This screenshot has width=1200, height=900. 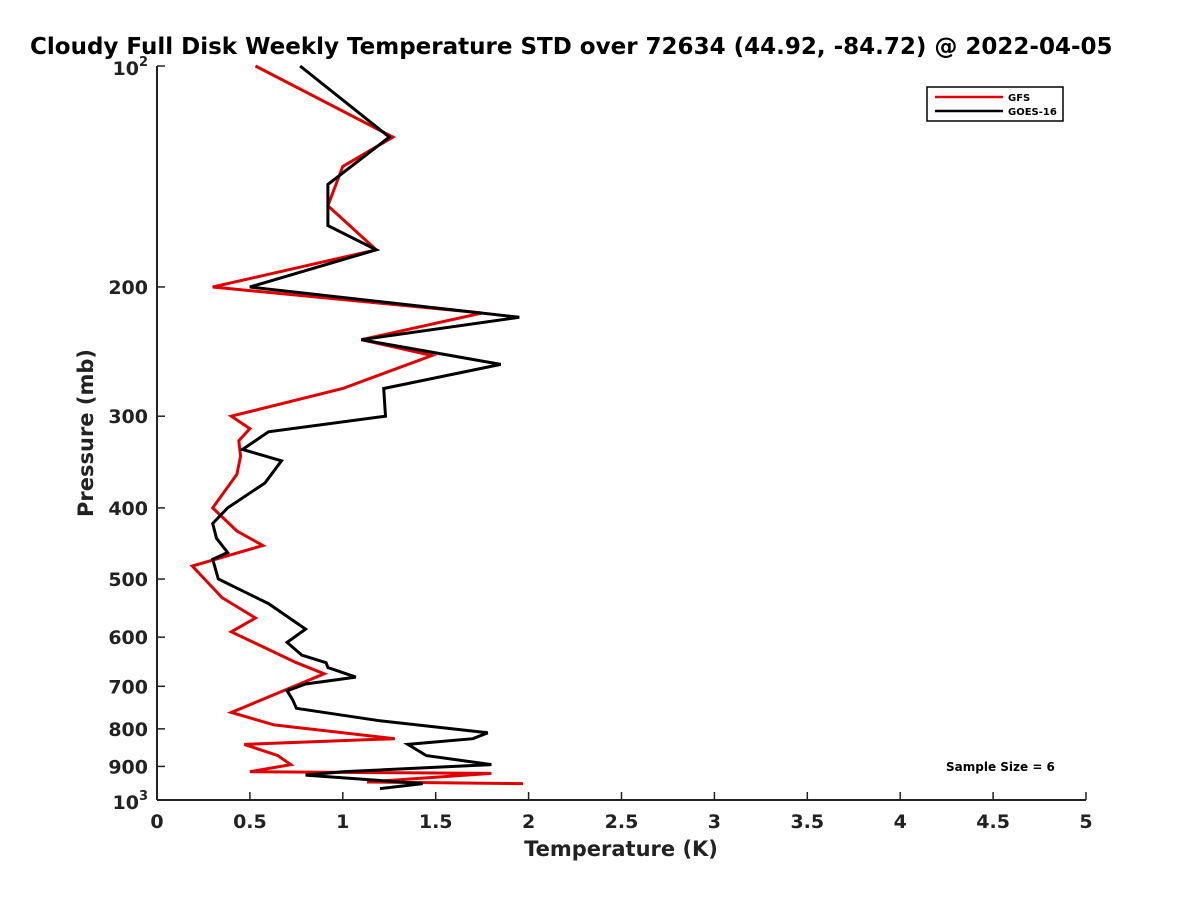 What do you see at coordinates (1000, 767) in the screenshot?
I see `sample-size-annotation: Sample Size = 6` at bounding box center [1000, 767].